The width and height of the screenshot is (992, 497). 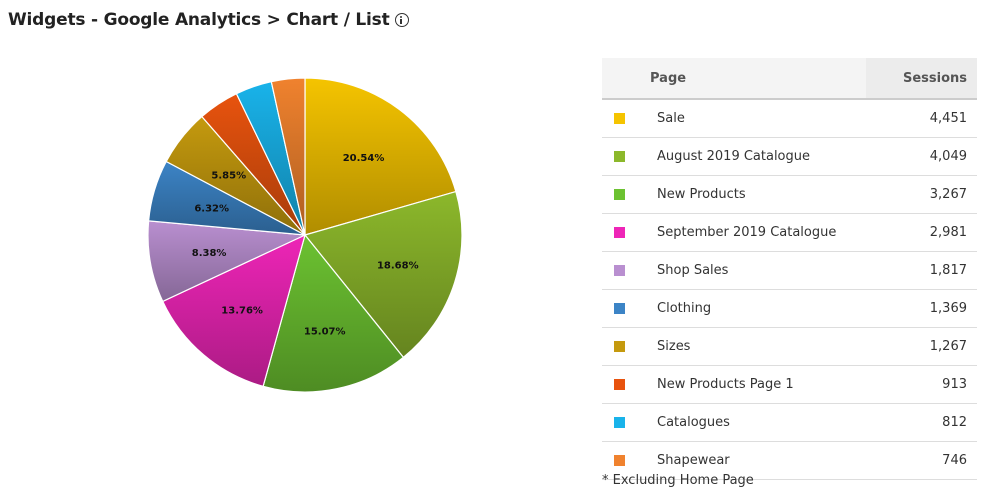 What do you see at coordinates (734, 79) in the screenshot?
I see `page-column-header: Page` at bounding box center [734, 79].